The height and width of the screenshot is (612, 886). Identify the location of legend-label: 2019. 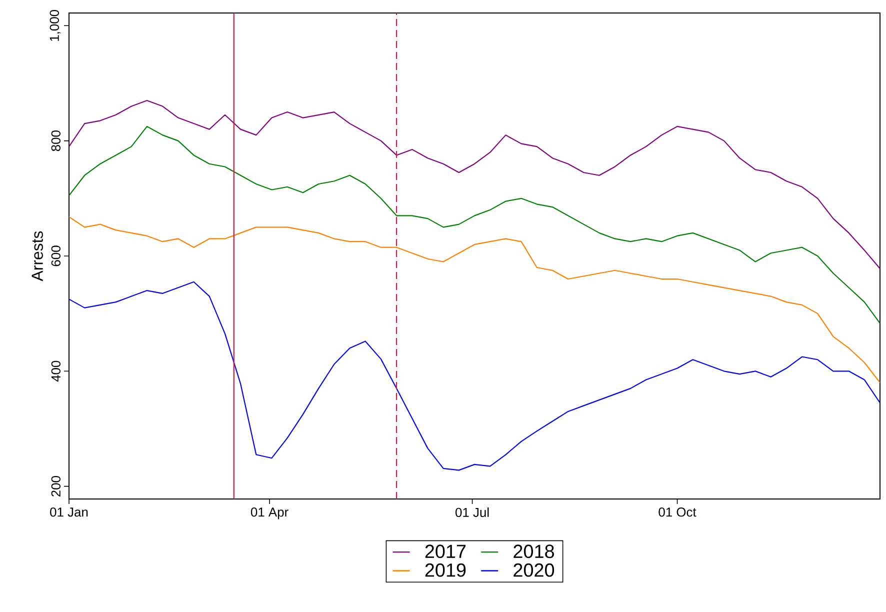
(445, 570).